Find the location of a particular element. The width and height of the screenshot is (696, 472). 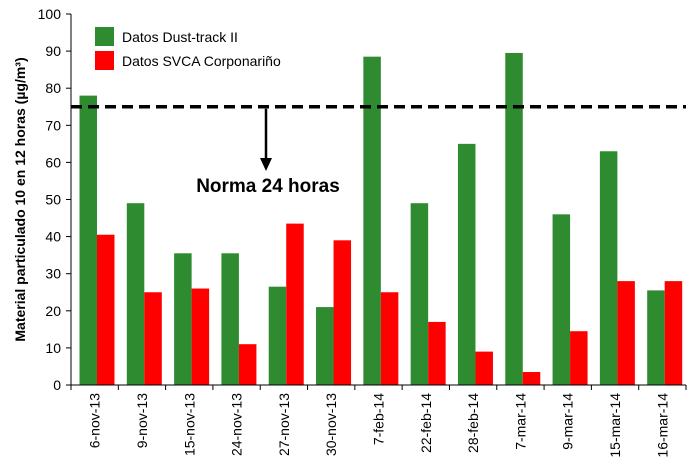

y-tick-label: 100 is located at coordinates (50, 14).